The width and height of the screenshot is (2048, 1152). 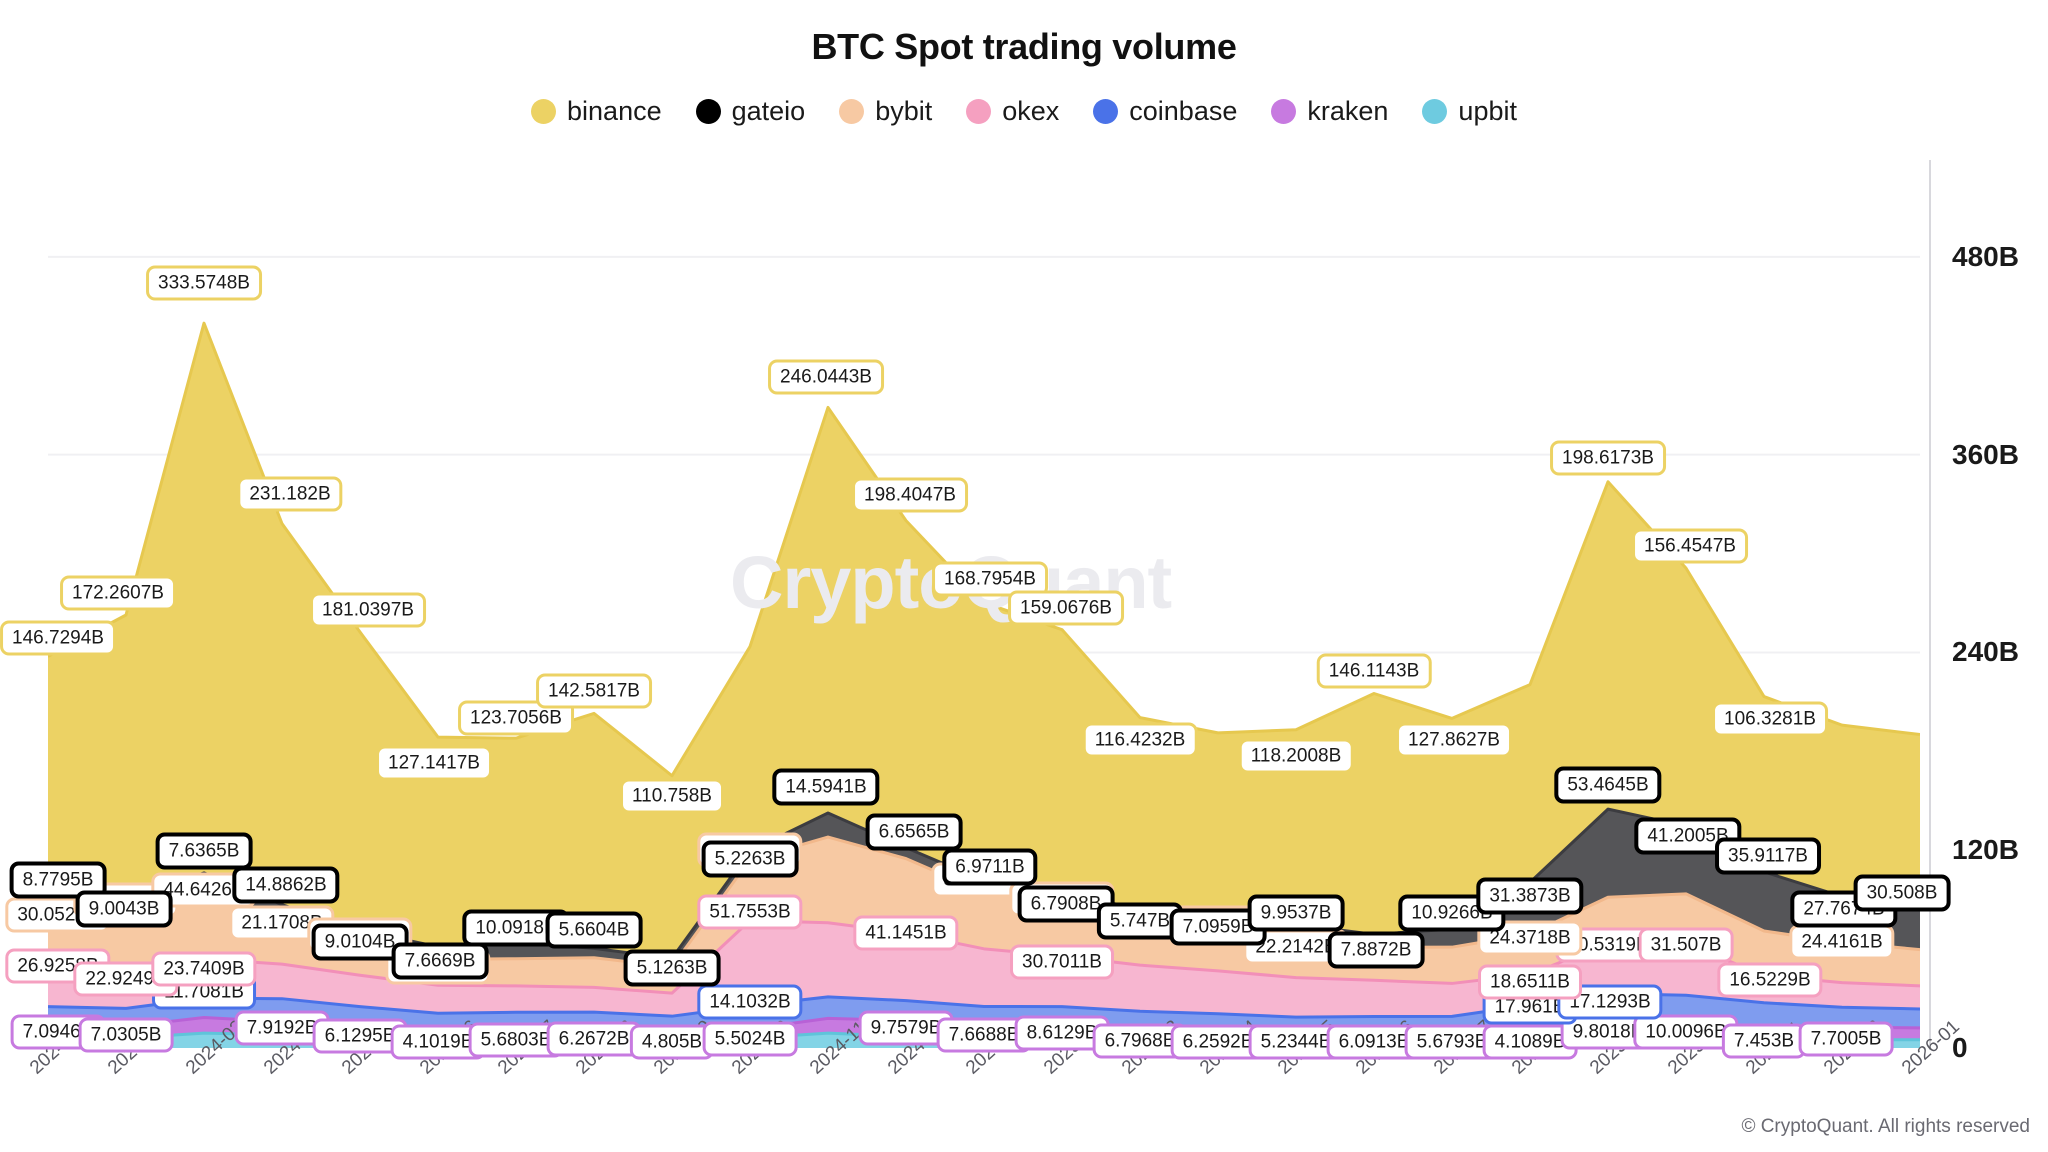 I want to click on y-tick-label: 0, so click(x=1960, y=1047).